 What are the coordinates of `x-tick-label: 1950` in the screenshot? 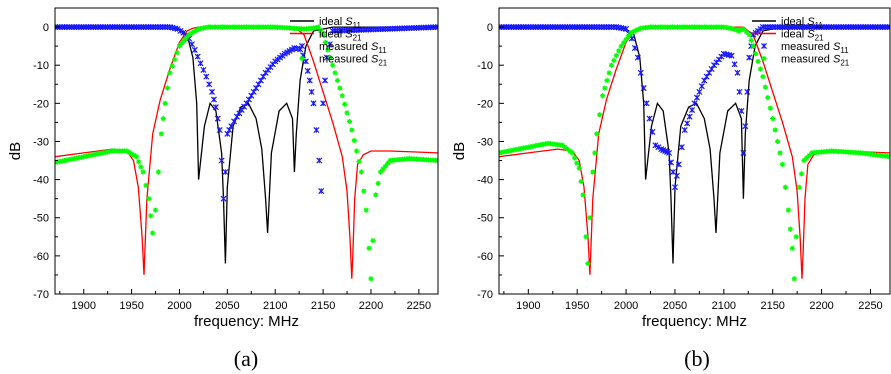 It's located at (131, 306).